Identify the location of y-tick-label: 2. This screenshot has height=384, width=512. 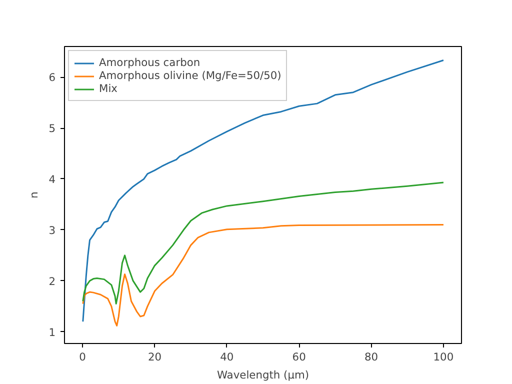
(52, 281).